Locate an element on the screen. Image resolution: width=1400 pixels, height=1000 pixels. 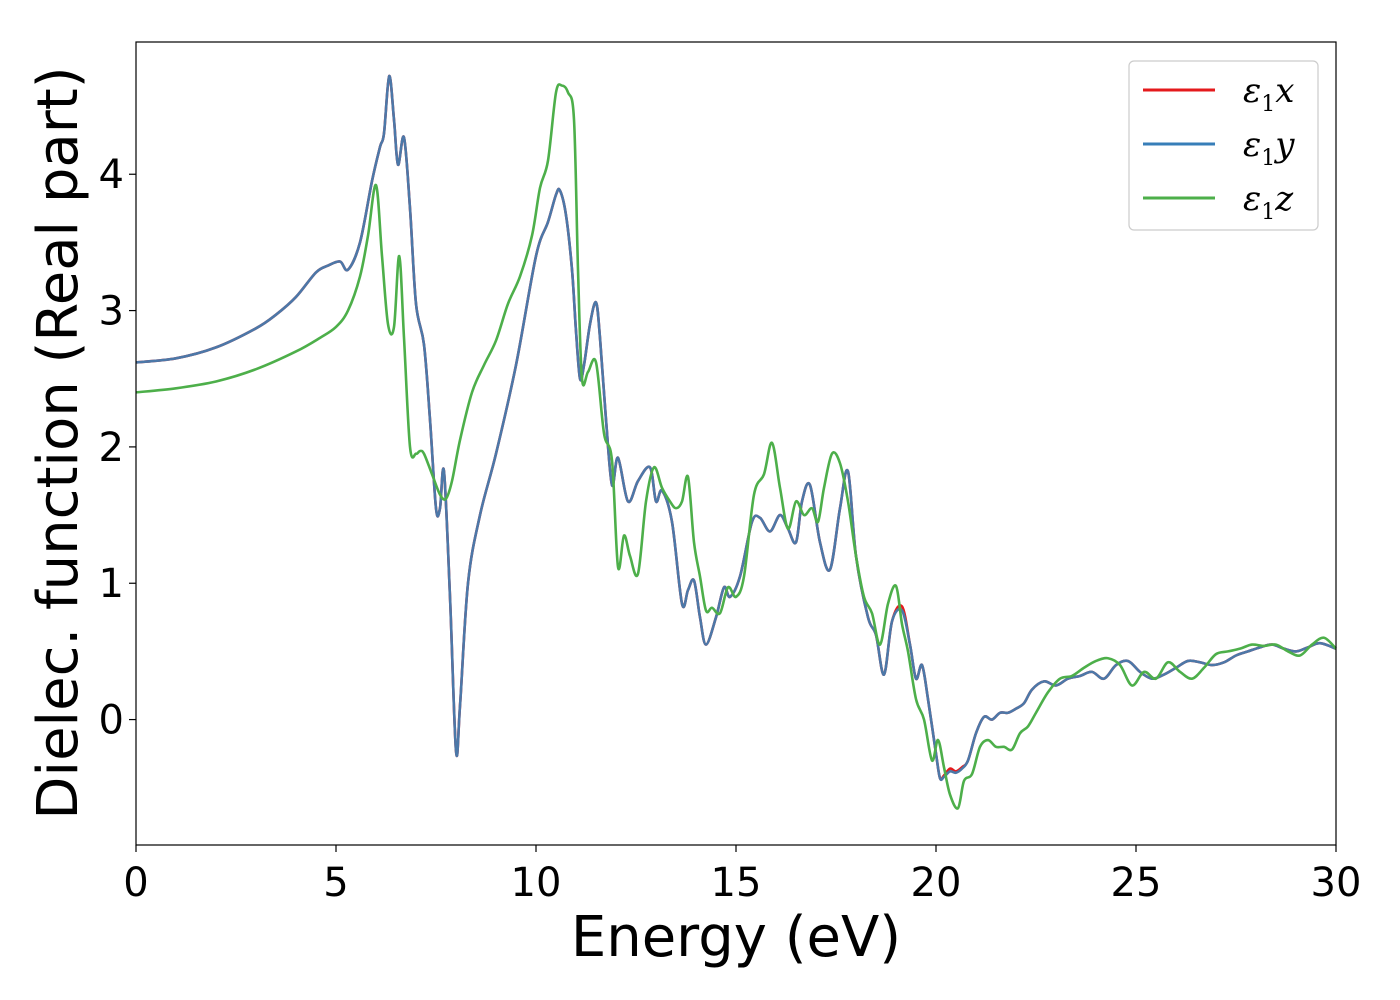
y-tick-label: 2 is located at coordinates (111, 448).